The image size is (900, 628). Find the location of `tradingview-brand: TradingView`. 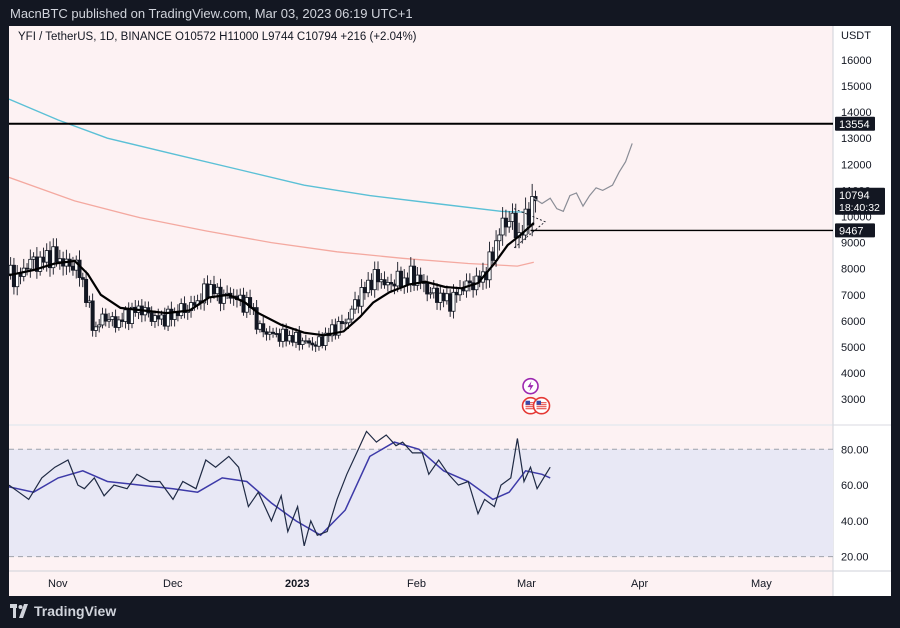

tradingview-brand: TradingView is located at coordinates (75, 611).